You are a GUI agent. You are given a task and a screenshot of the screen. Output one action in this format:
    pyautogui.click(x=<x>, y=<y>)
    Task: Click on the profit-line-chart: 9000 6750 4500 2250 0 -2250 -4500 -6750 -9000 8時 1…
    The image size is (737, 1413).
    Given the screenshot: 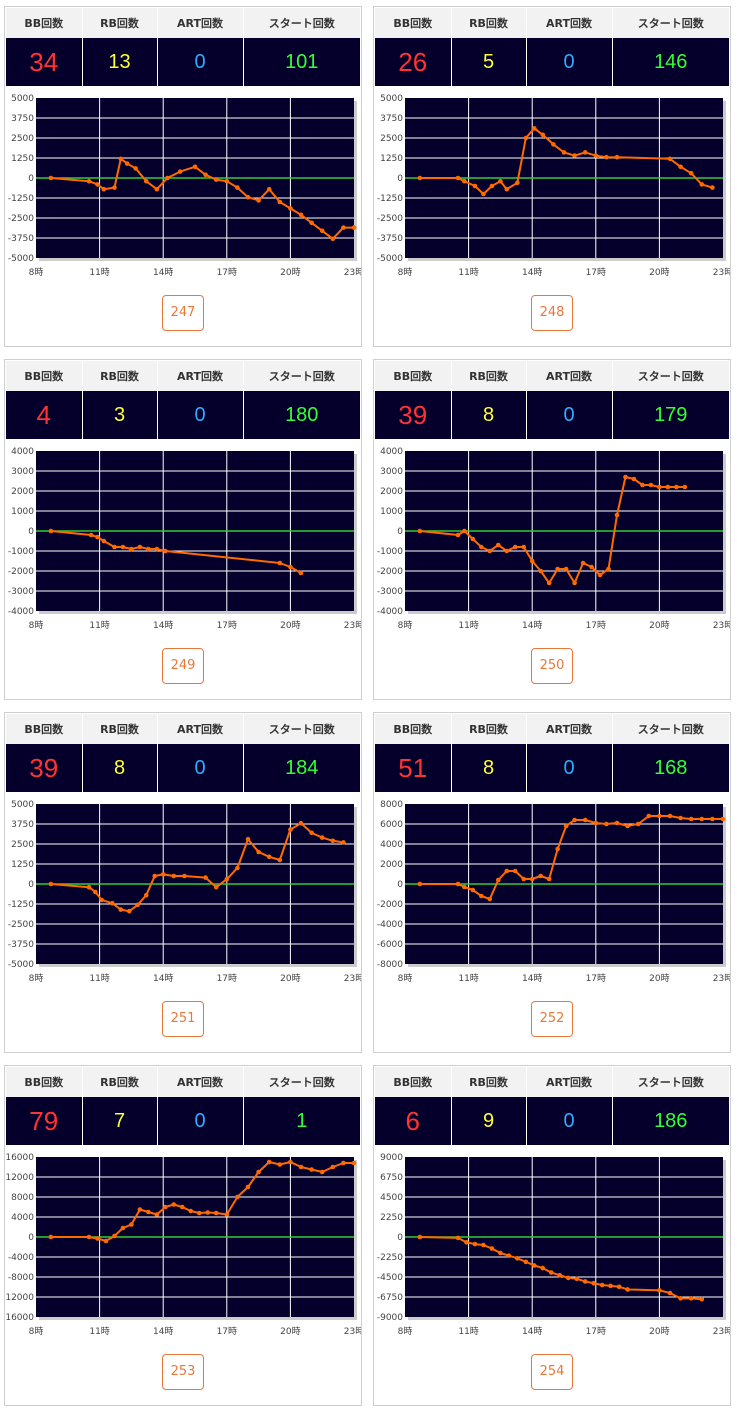 What is the action you would take?
    pyautogui.click(x=553, y=1245)
    